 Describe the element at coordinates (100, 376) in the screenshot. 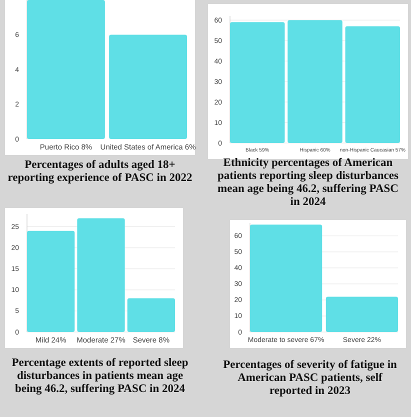

I see `text: Percentage extents of reported sleep disturbances in patients mean age being 46.2, suffering PASC in 2024` at that location.